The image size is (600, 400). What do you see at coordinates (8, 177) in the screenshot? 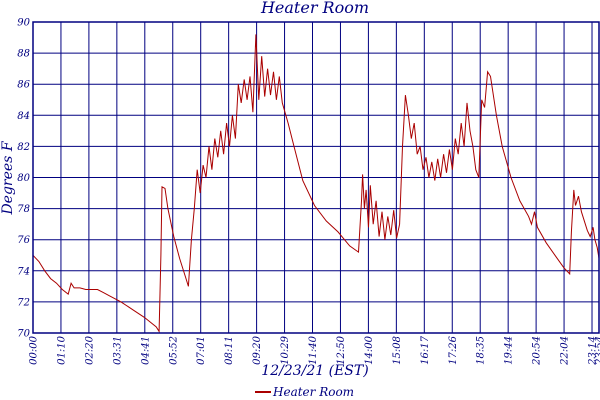
I see `y-axis-label: Degrees F` at bounding box center [8, 177].